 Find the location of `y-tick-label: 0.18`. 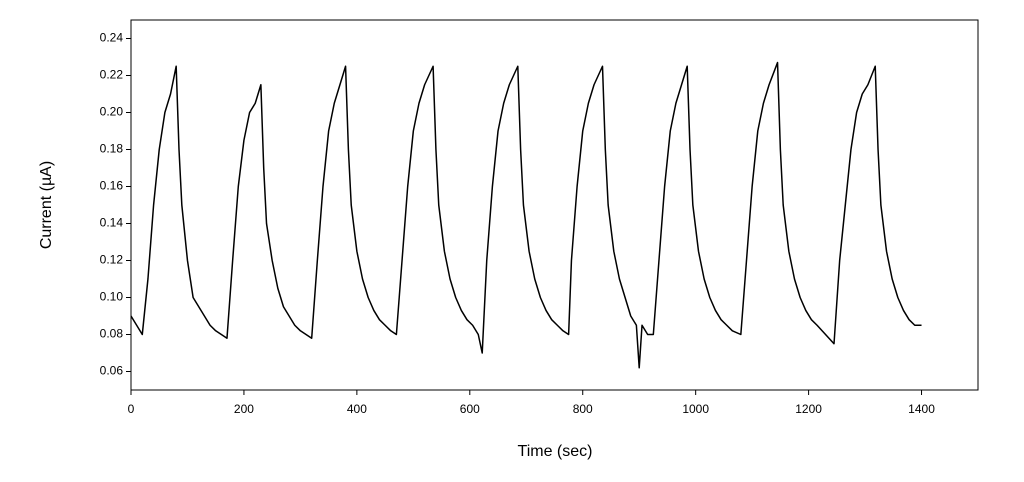

y-tick-label: 0.18 is located at coordinates (112, 149).